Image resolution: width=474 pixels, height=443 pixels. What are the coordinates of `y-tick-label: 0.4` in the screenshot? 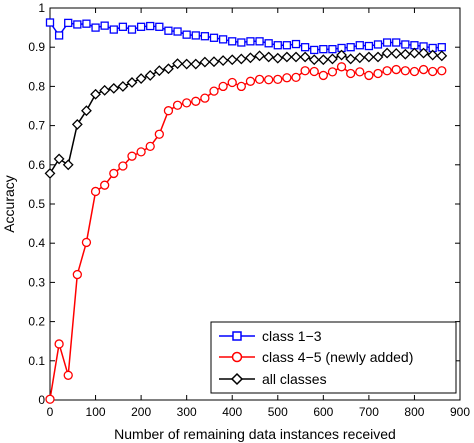 It's located at (36, 243).